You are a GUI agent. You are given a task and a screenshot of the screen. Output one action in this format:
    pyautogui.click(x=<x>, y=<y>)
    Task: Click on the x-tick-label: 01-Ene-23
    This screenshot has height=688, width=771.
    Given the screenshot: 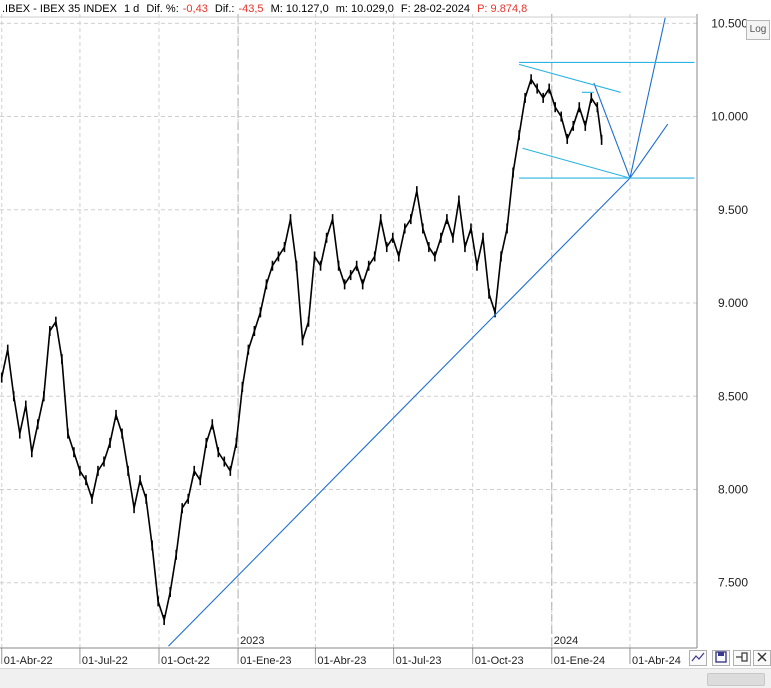 What is the action you would take?
    pyautogui.click(x=265, y=661)
    